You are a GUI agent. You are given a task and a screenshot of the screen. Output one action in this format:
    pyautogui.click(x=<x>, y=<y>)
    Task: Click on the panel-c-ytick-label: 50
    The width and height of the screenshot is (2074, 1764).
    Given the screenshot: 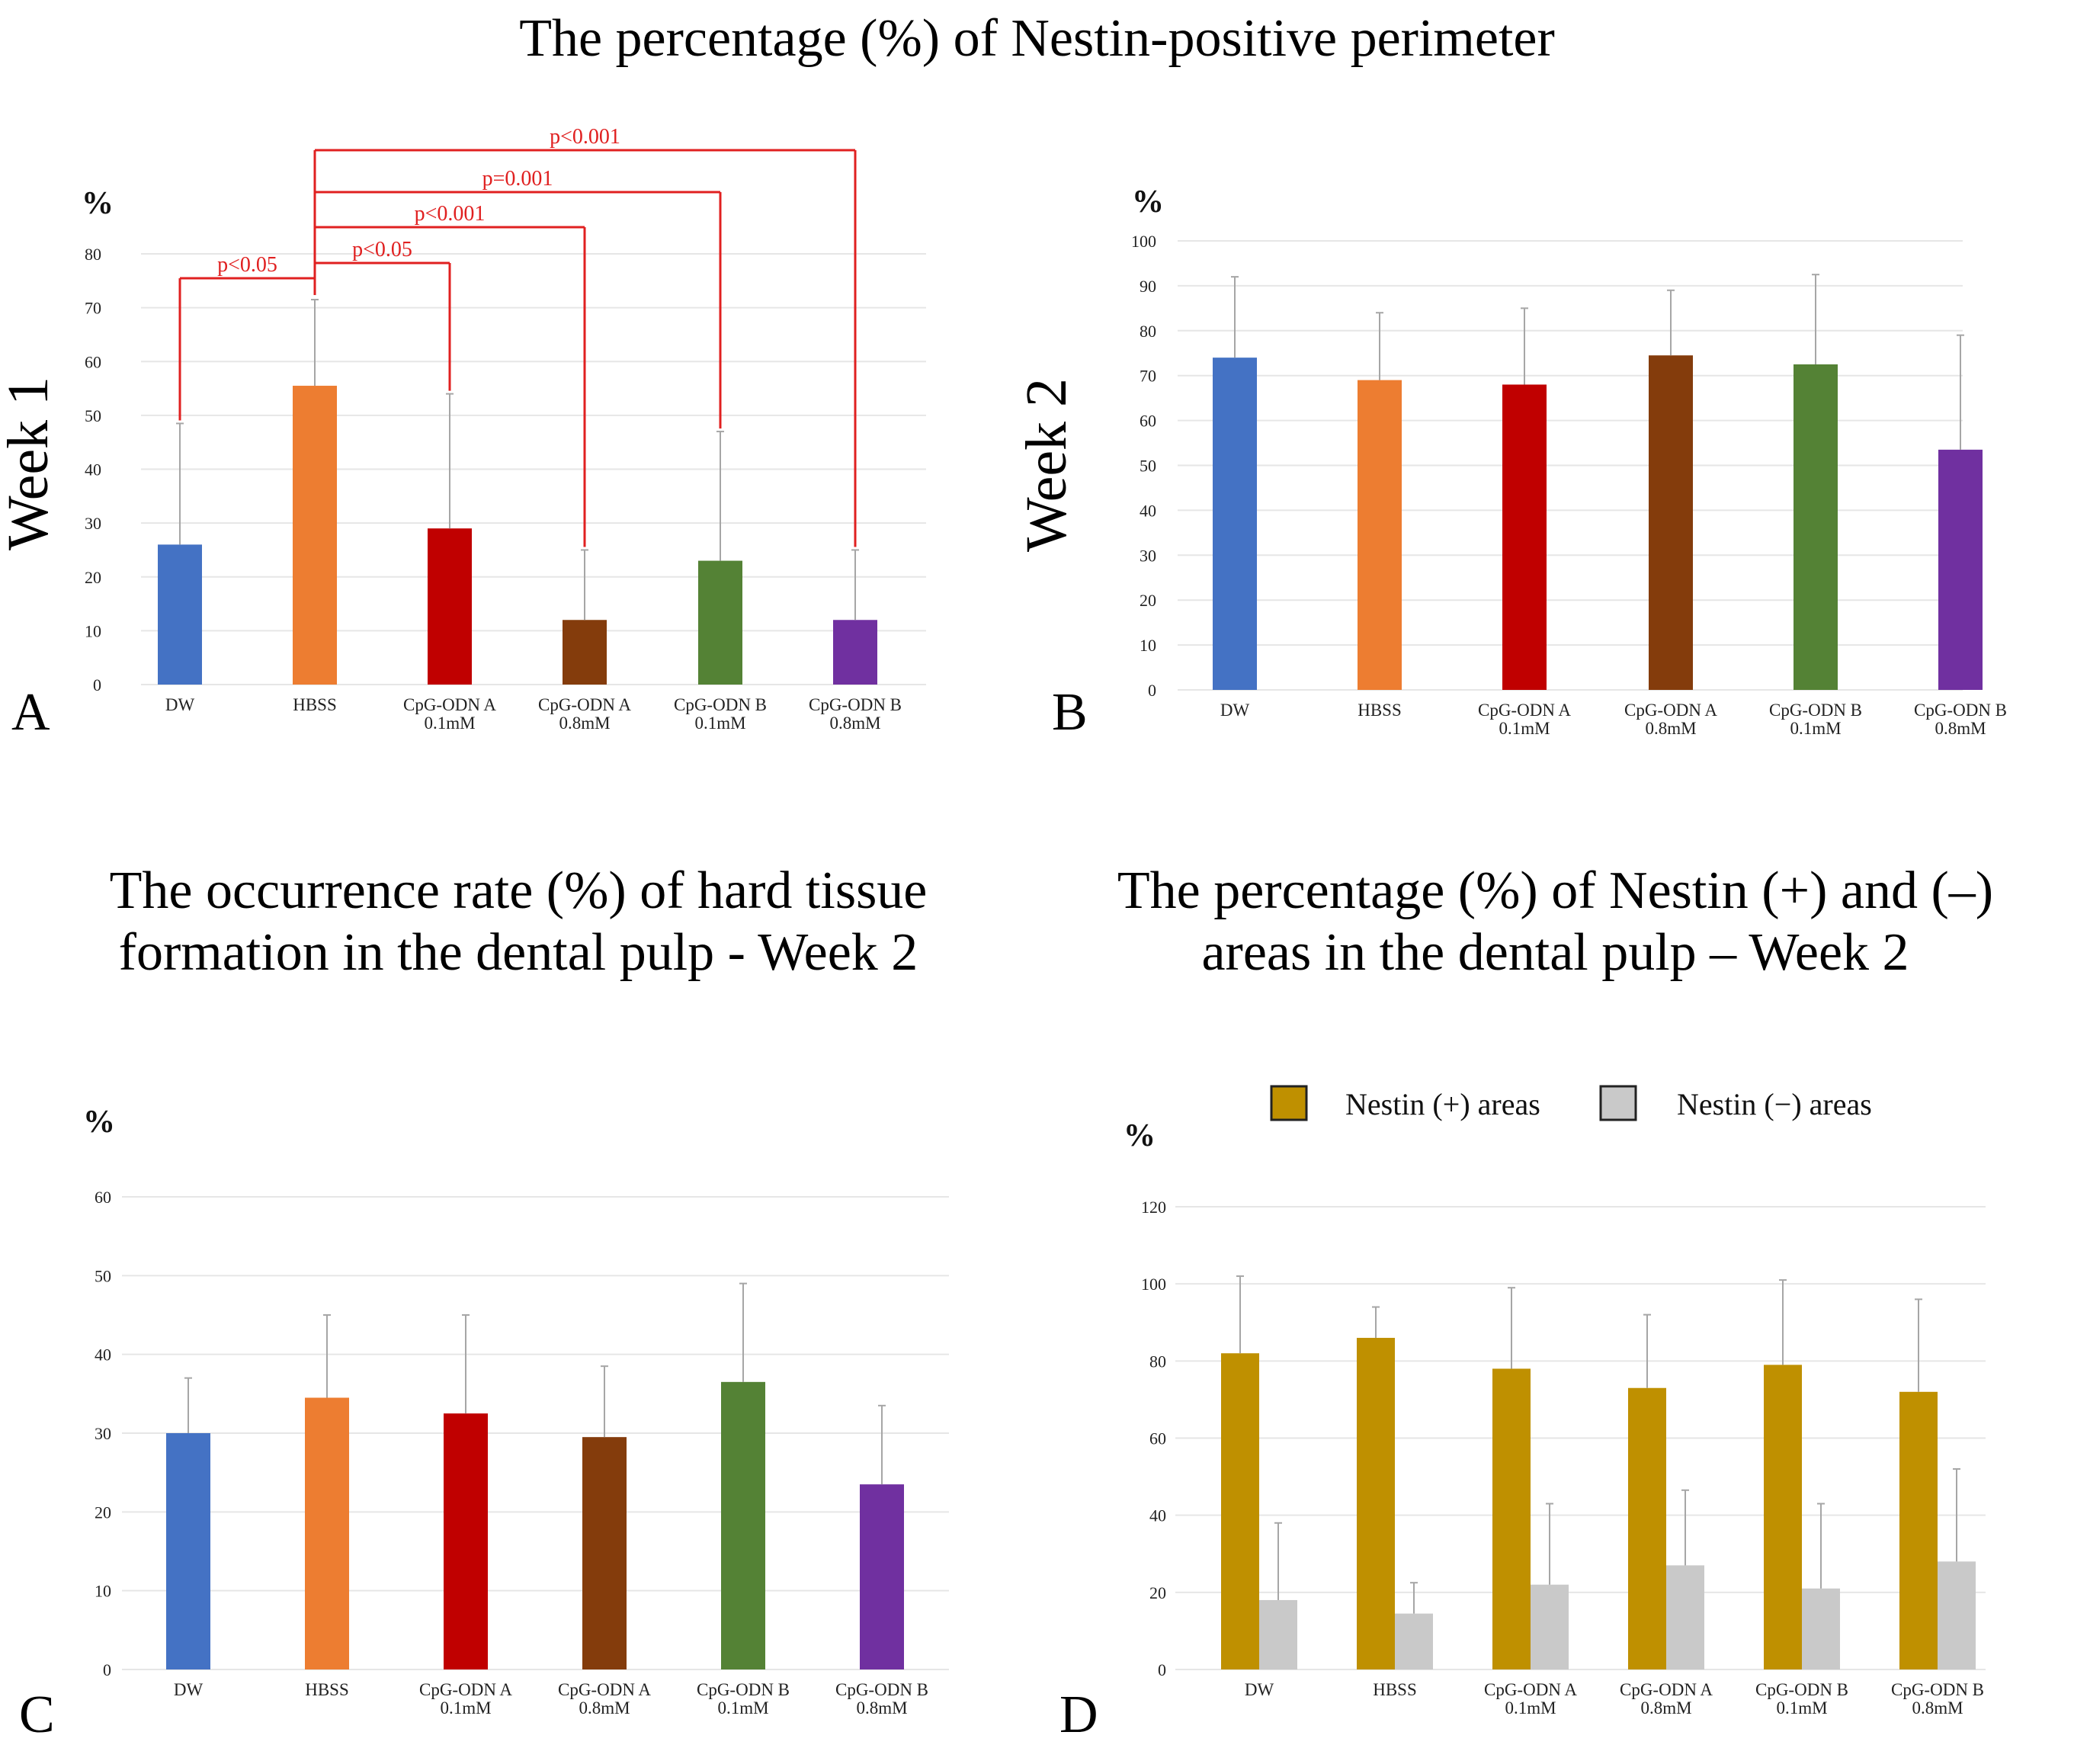 What is the action you would take?
    pyautogui.click(x=103, y=1275)
    